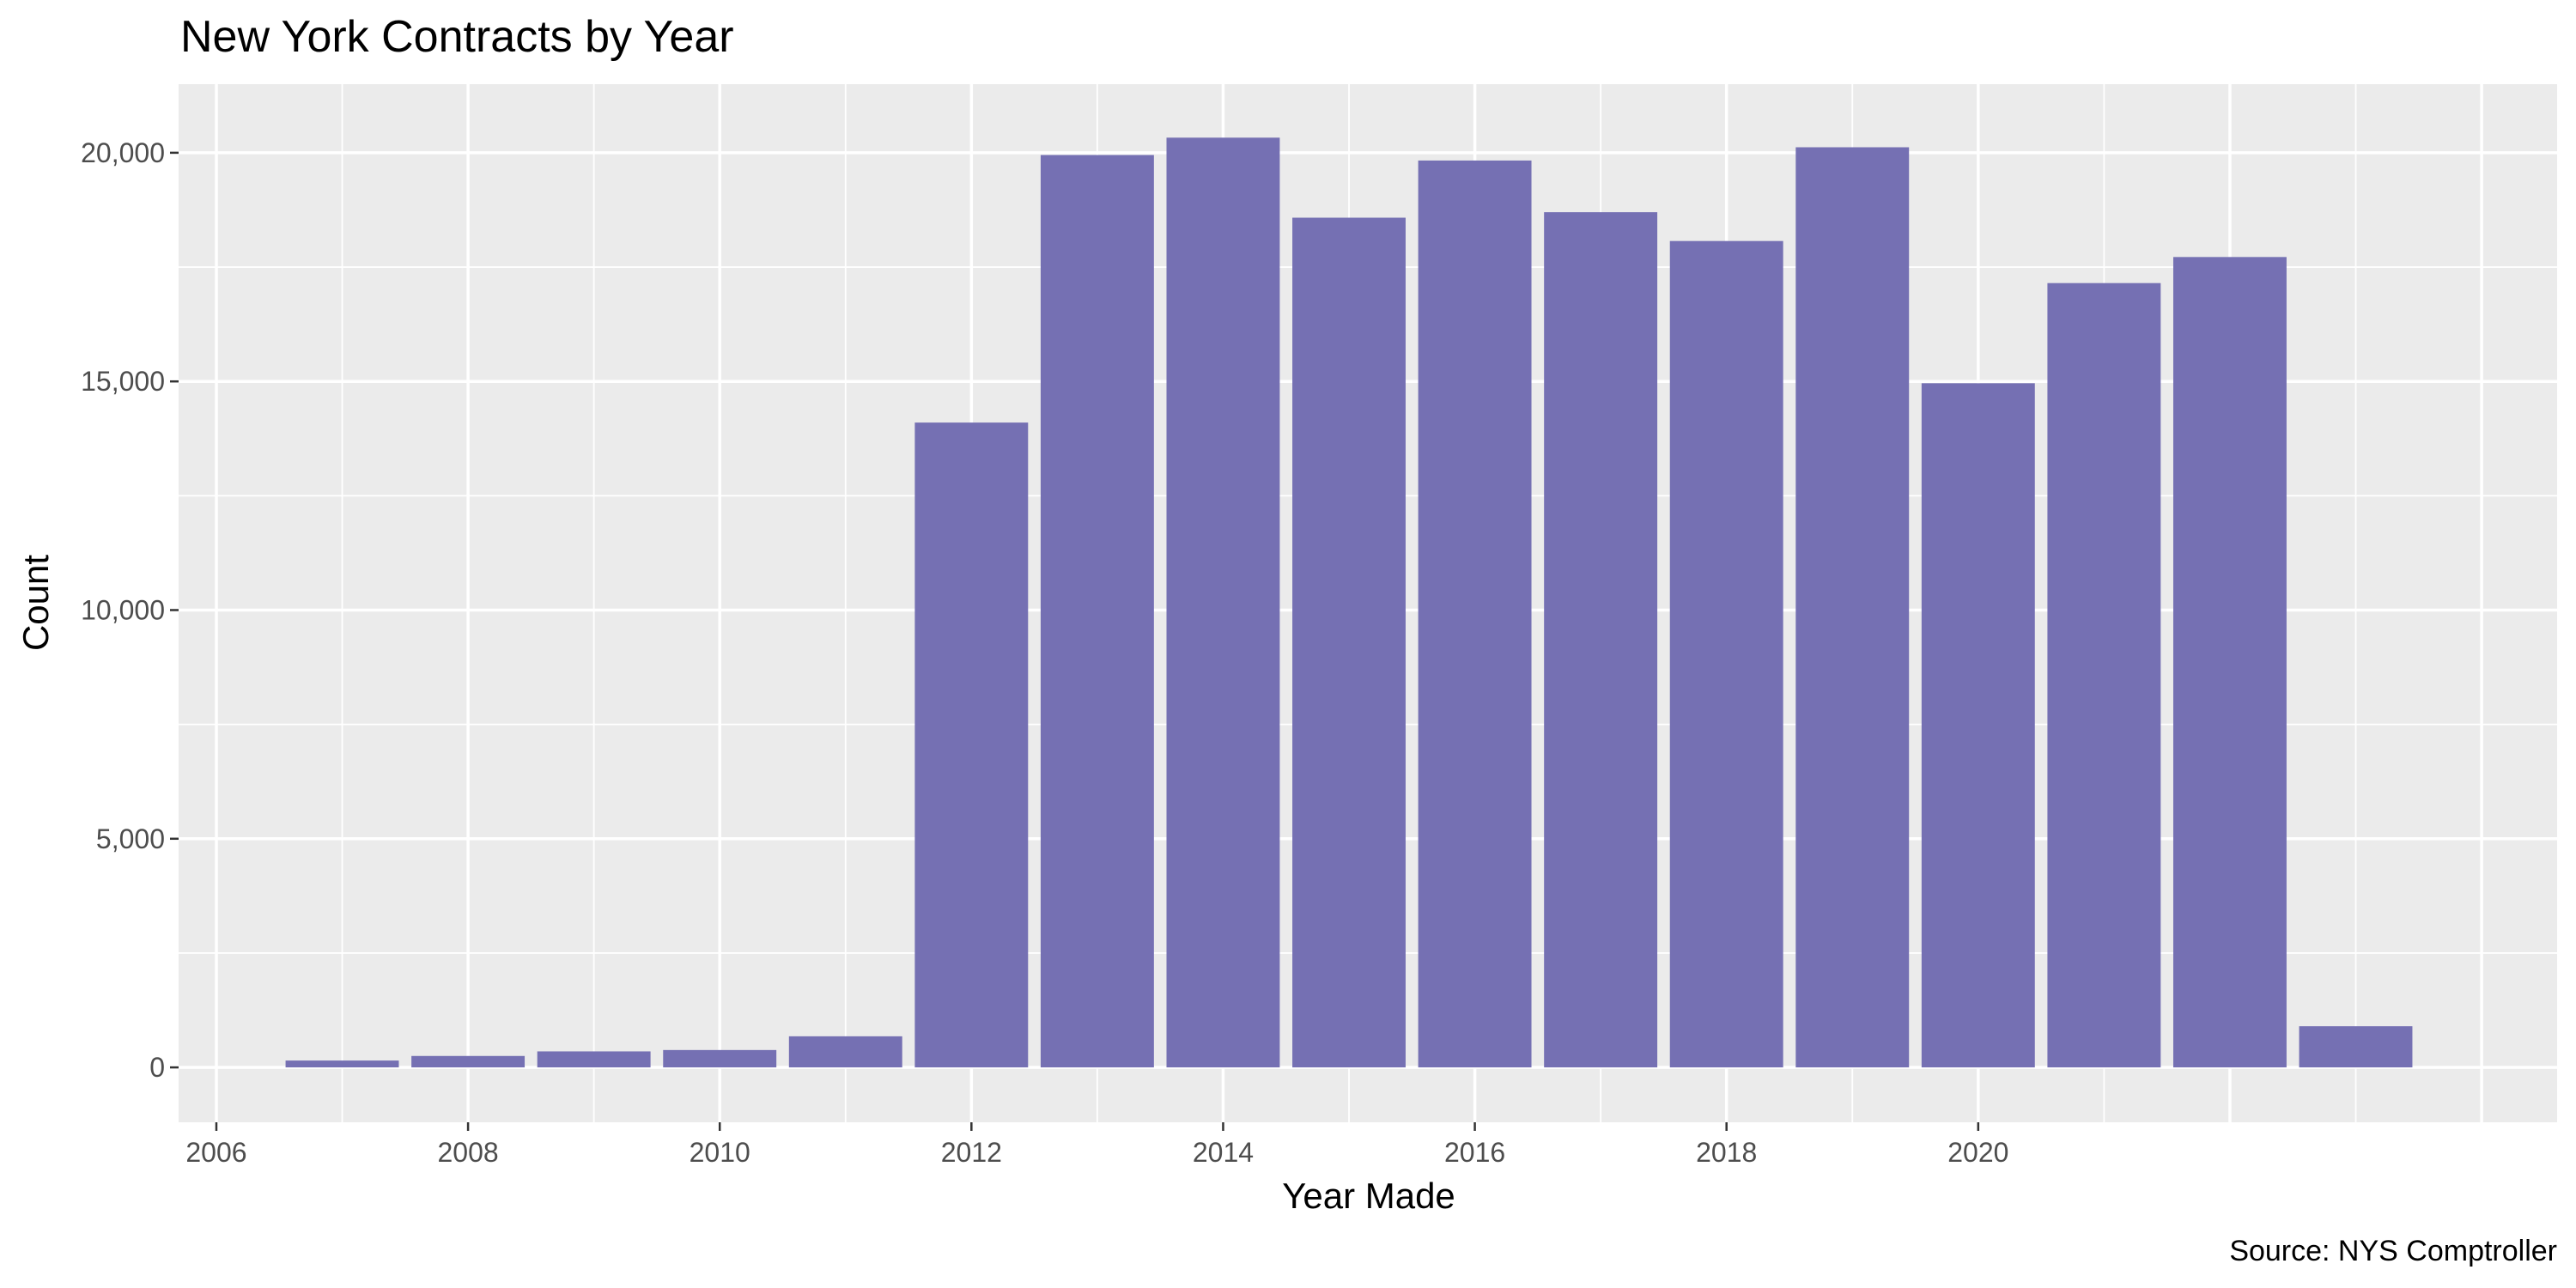  What do you see at coordinates (2393, 1251) in the screenshot?
I see `source-caption: Source: NYS Comptroller` at bounding box center [2393, 1251].